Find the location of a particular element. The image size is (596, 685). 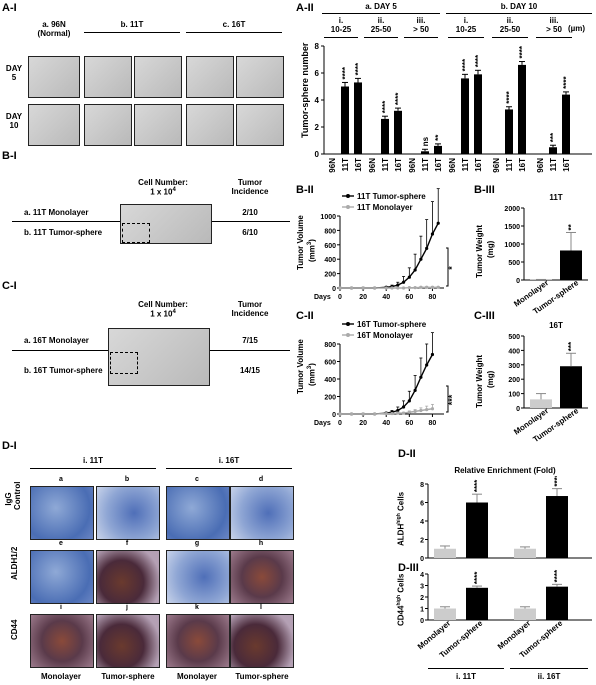

bi-photo is located at coordinates (166, 224).